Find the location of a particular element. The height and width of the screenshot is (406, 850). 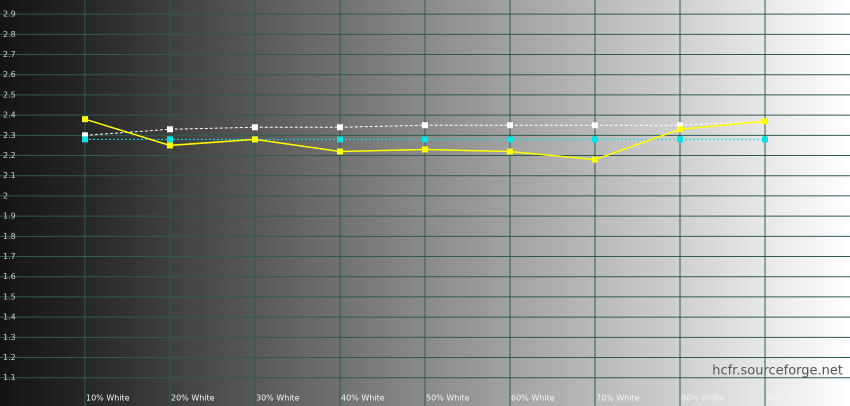

y-tick-label: 1.8 is located at coordinates (9, 236).